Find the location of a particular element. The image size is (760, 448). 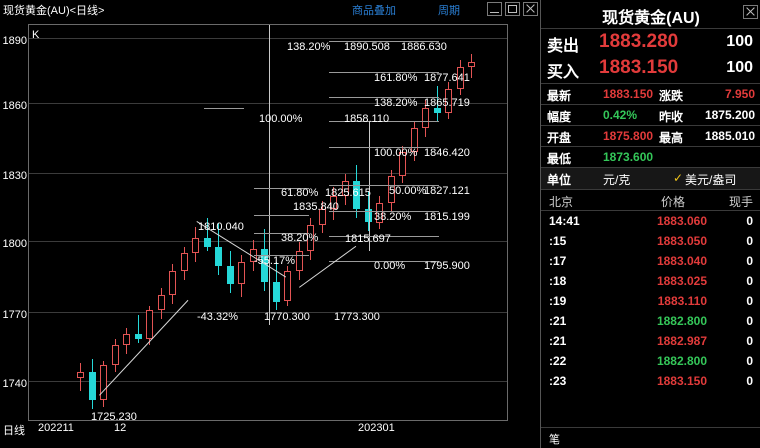

tick-time: :21 is located at coordinates (558, 321).